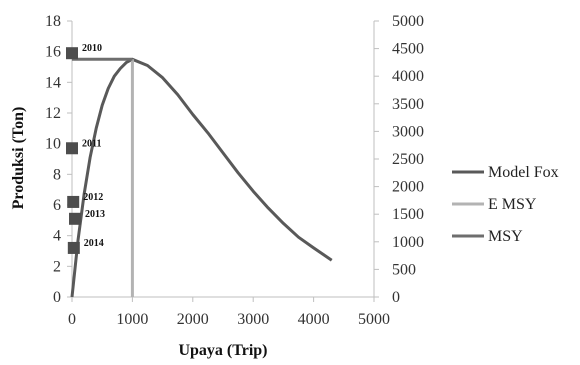 Image resolution: width=580 pixels, height=365 pixels. Describe the element at coordinates (408, 104) in the screenshot. I see `y2-tick-label: 3500` at that location.